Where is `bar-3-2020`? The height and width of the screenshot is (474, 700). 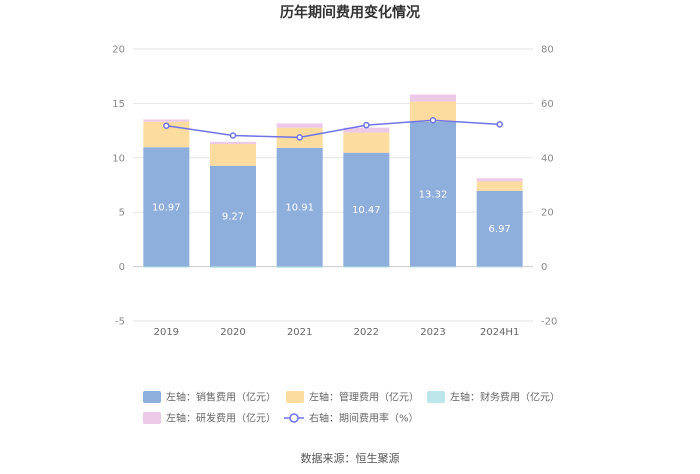 bar-3-2020 is located at coordinates (233, 267).